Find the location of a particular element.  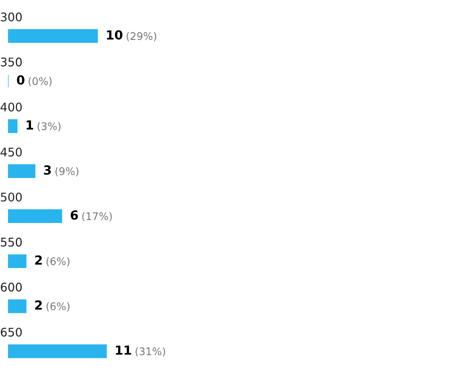

data-label: 6 (17%) is located at coordinates (91, 216).